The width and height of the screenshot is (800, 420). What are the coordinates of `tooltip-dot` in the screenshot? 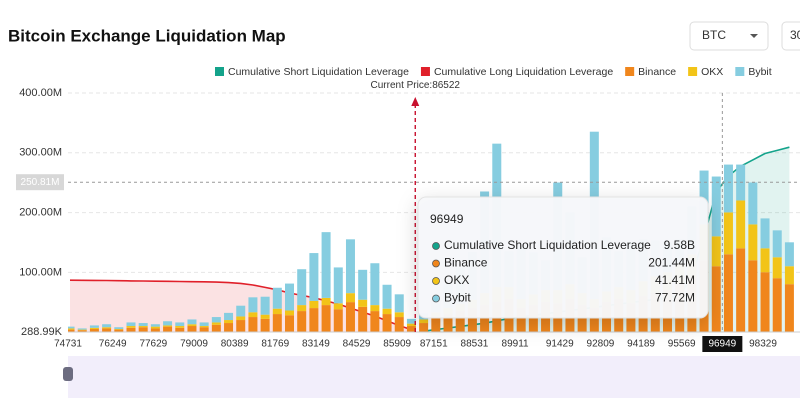 It's located at (436, 246).